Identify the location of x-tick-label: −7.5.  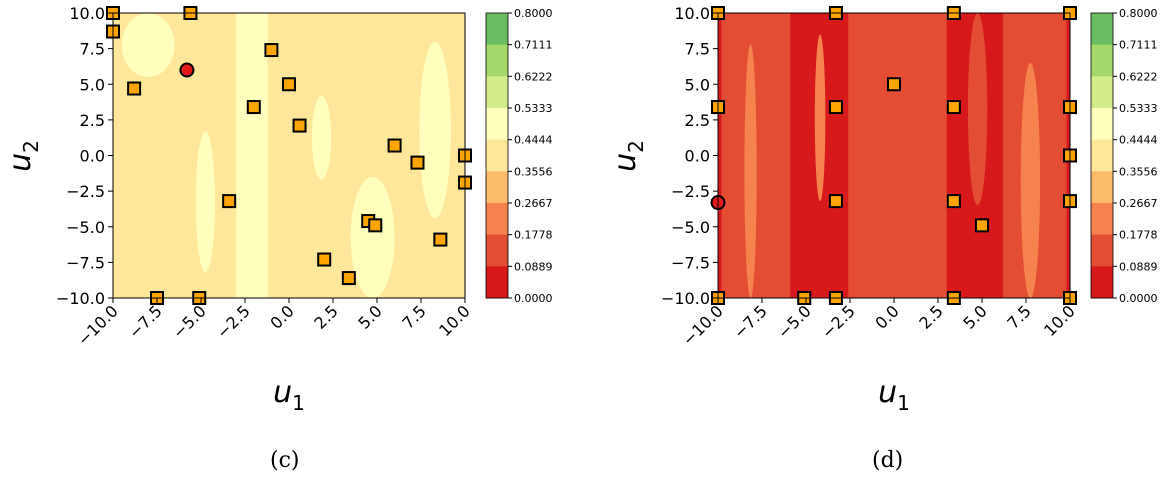
(145, 321).